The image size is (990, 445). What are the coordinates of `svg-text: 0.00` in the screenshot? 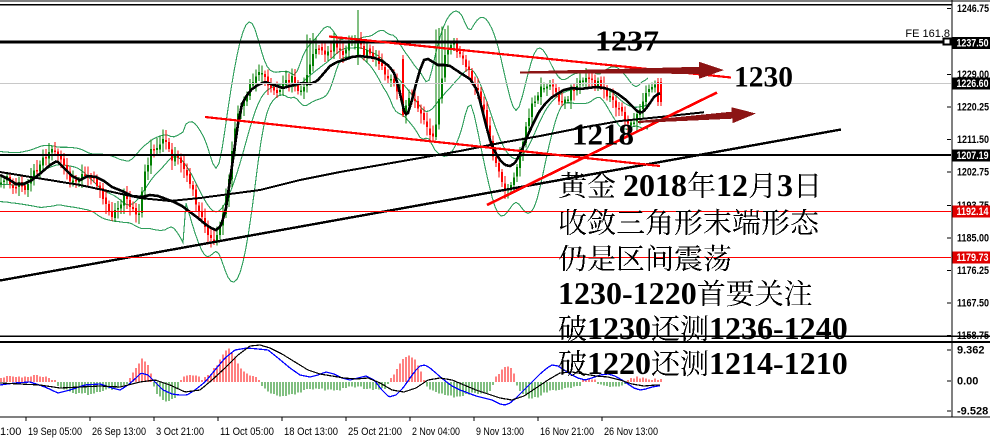 It's located at (967, 382).